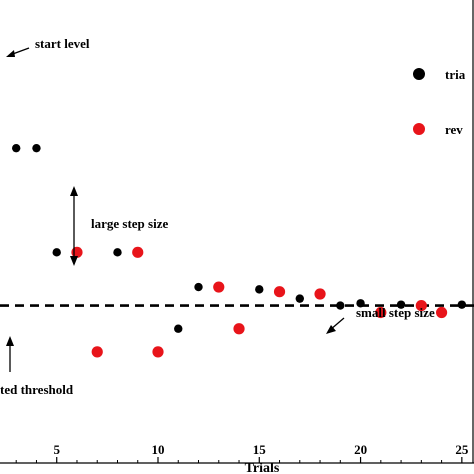 The width and height of the screenshot is (474, 474). Describe the element at coordinates (37, 389) in the screenshot. I see `threshold-label: ted threshold` at that location.